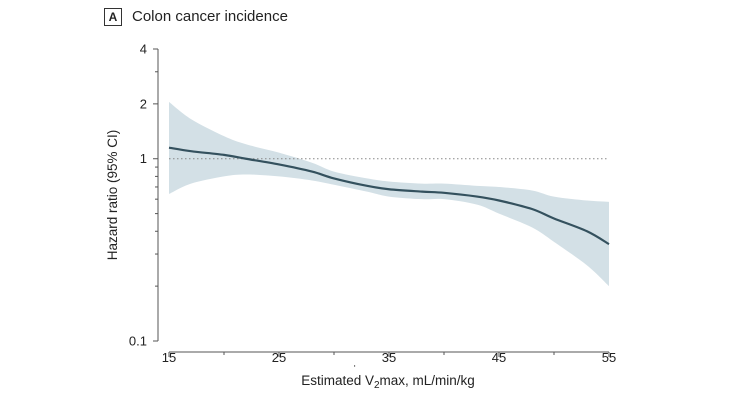 This screenshot has width=730, height=411. What do you see at coordinates (210, 16) in the screenshot?
I see `chart-title: Colon cancer incidence` at bounding box center [210, 16].